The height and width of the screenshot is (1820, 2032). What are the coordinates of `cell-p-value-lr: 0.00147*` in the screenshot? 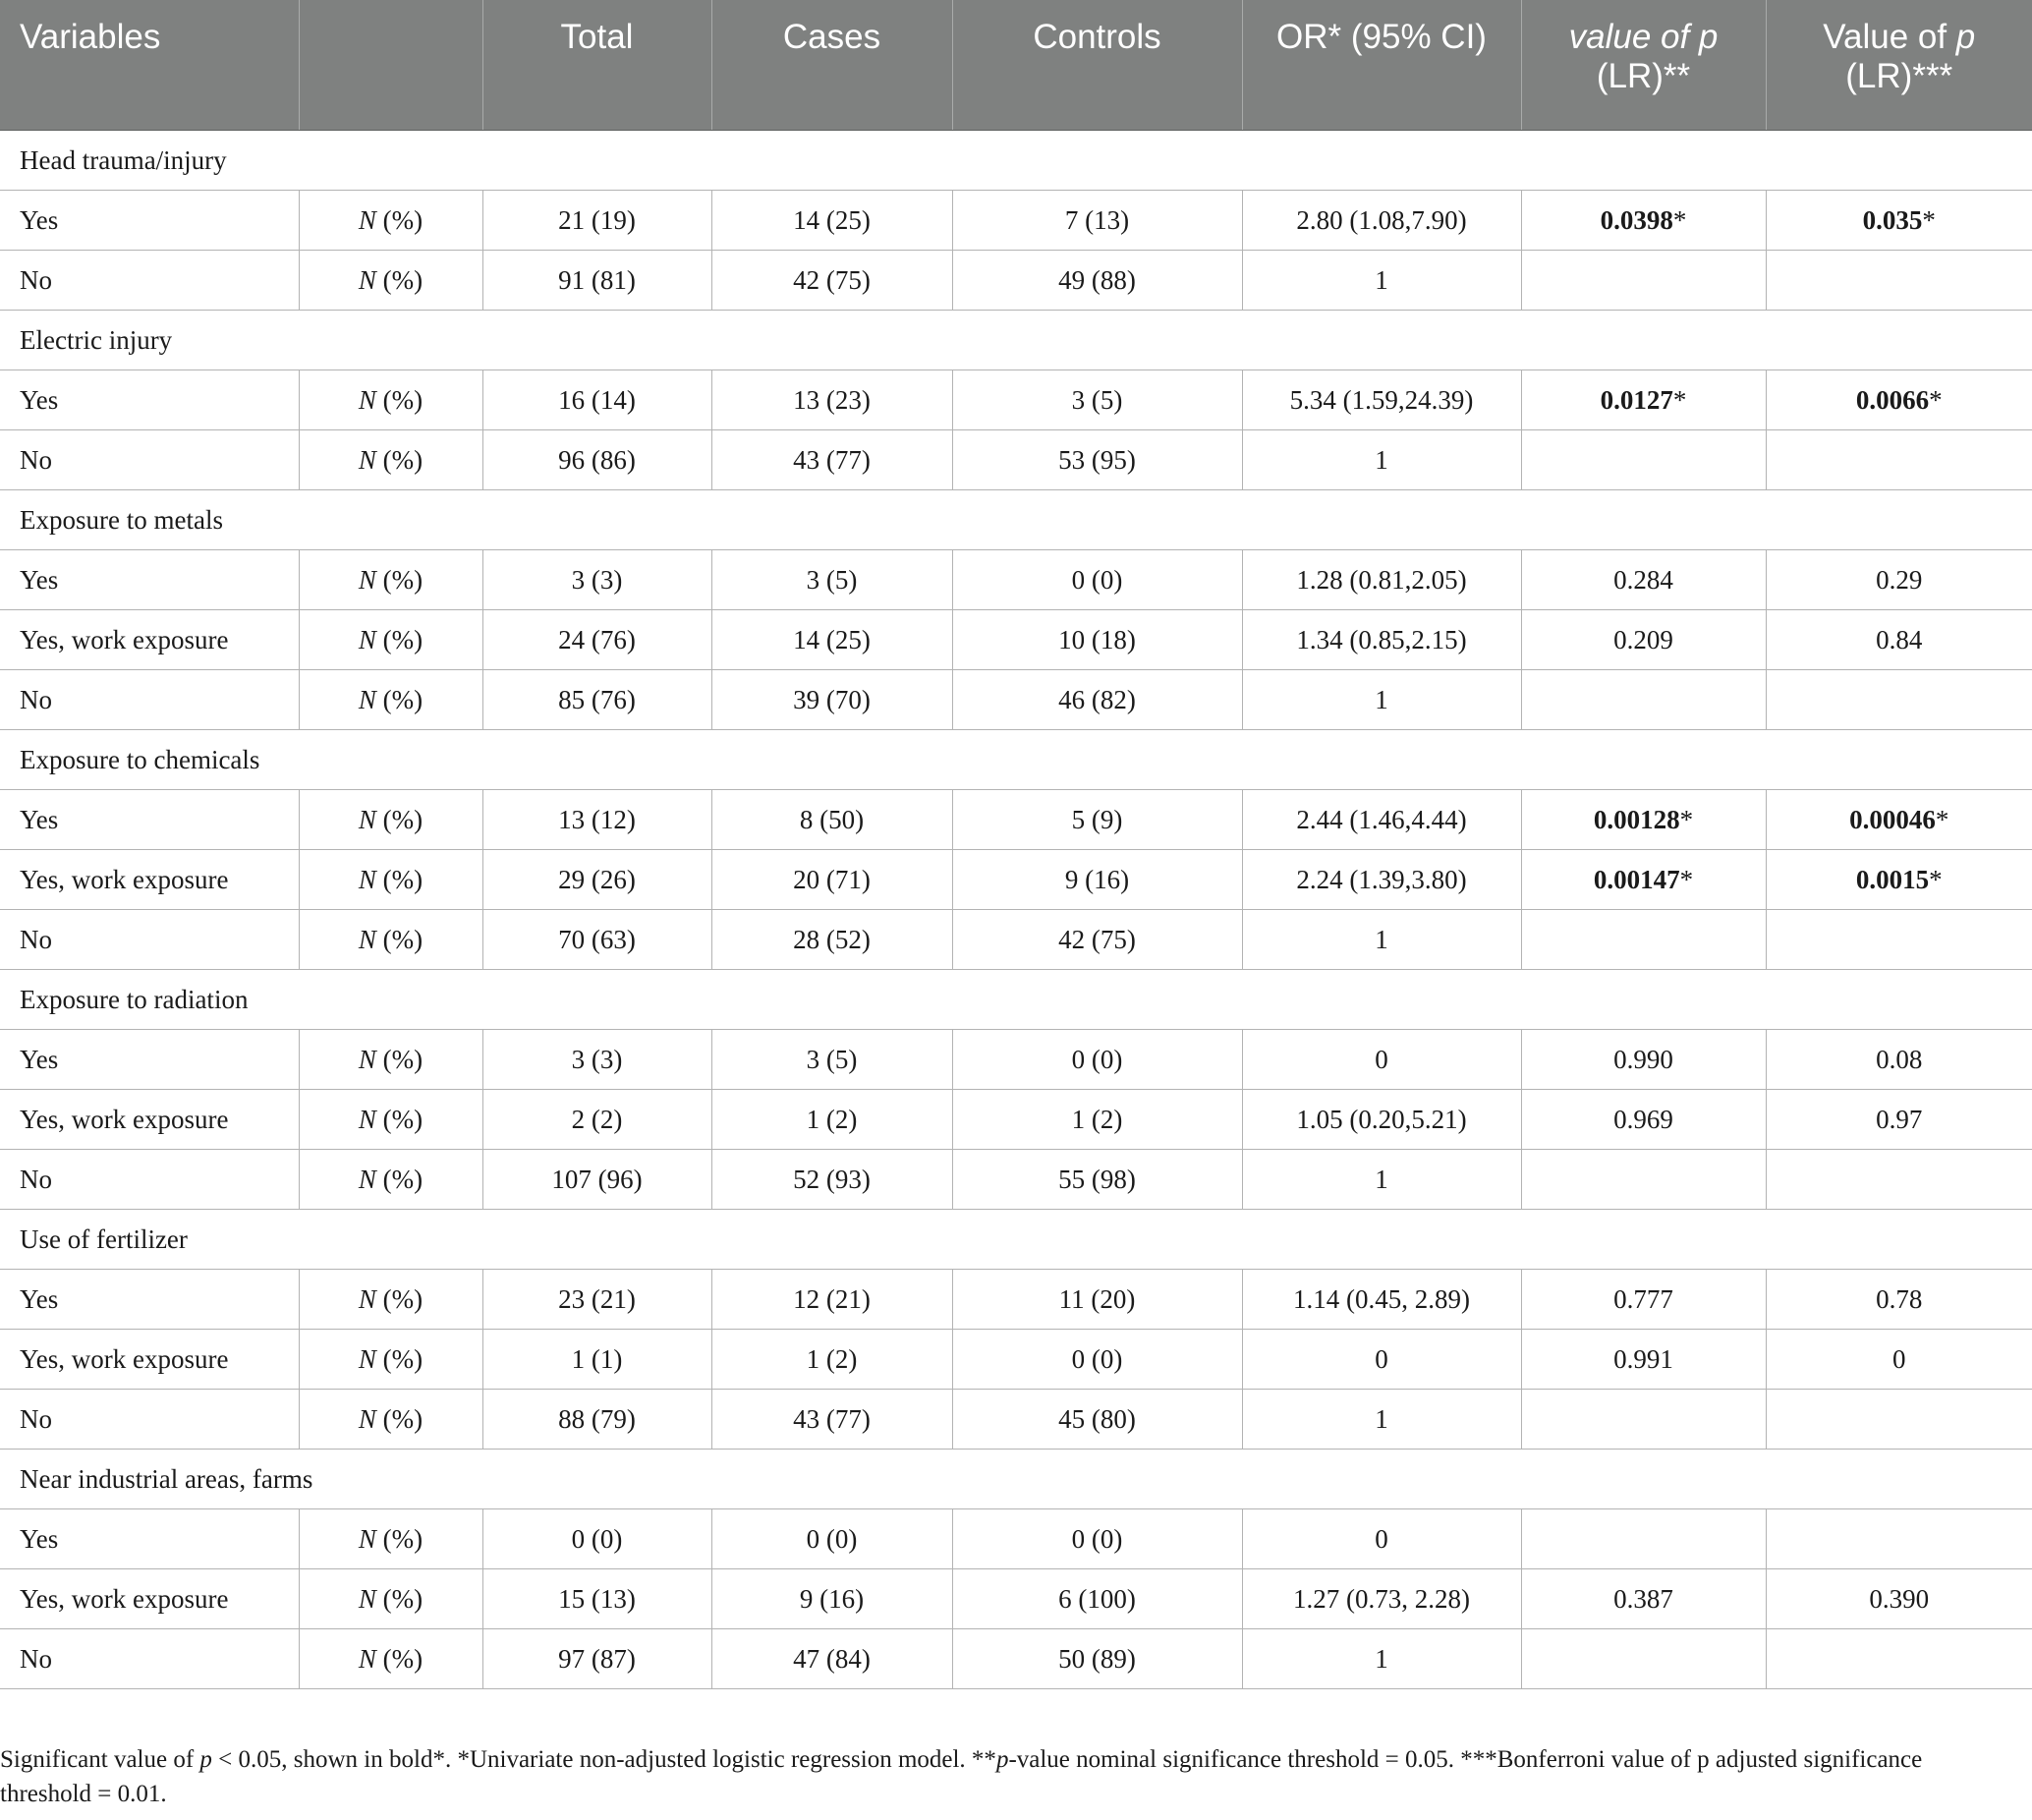 It's located at (1643, 879).